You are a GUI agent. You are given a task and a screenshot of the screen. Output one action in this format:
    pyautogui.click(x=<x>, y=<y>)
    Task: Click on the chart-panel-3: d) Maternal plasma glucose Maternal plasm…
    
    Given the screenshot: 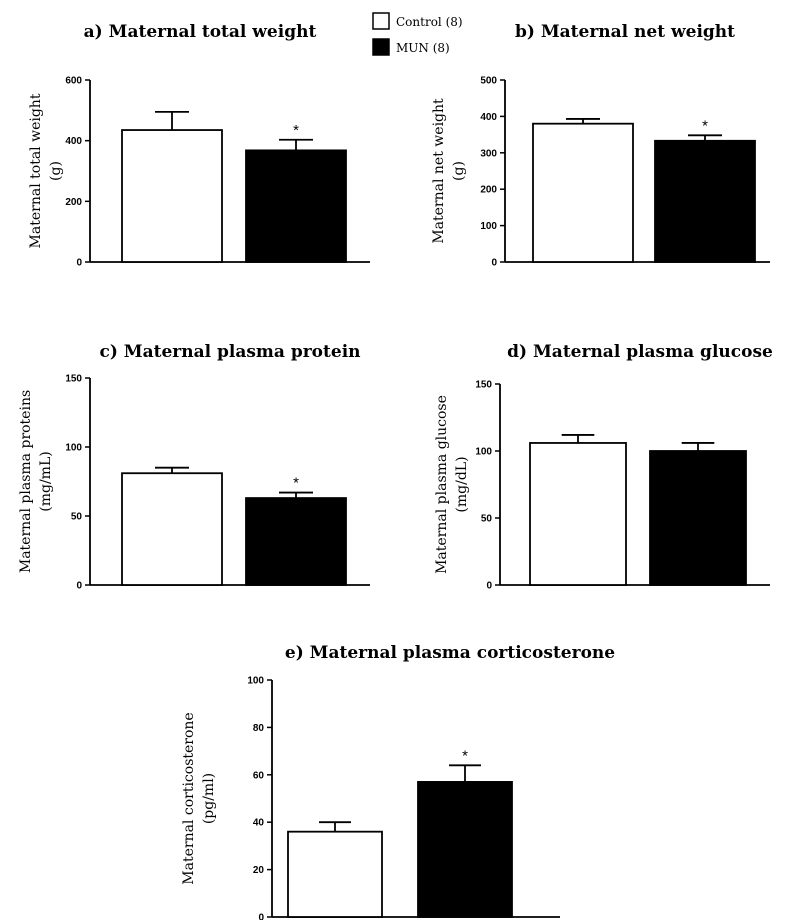 What is the action you would take?
    pyautogui.click(x=603, y=467)
    